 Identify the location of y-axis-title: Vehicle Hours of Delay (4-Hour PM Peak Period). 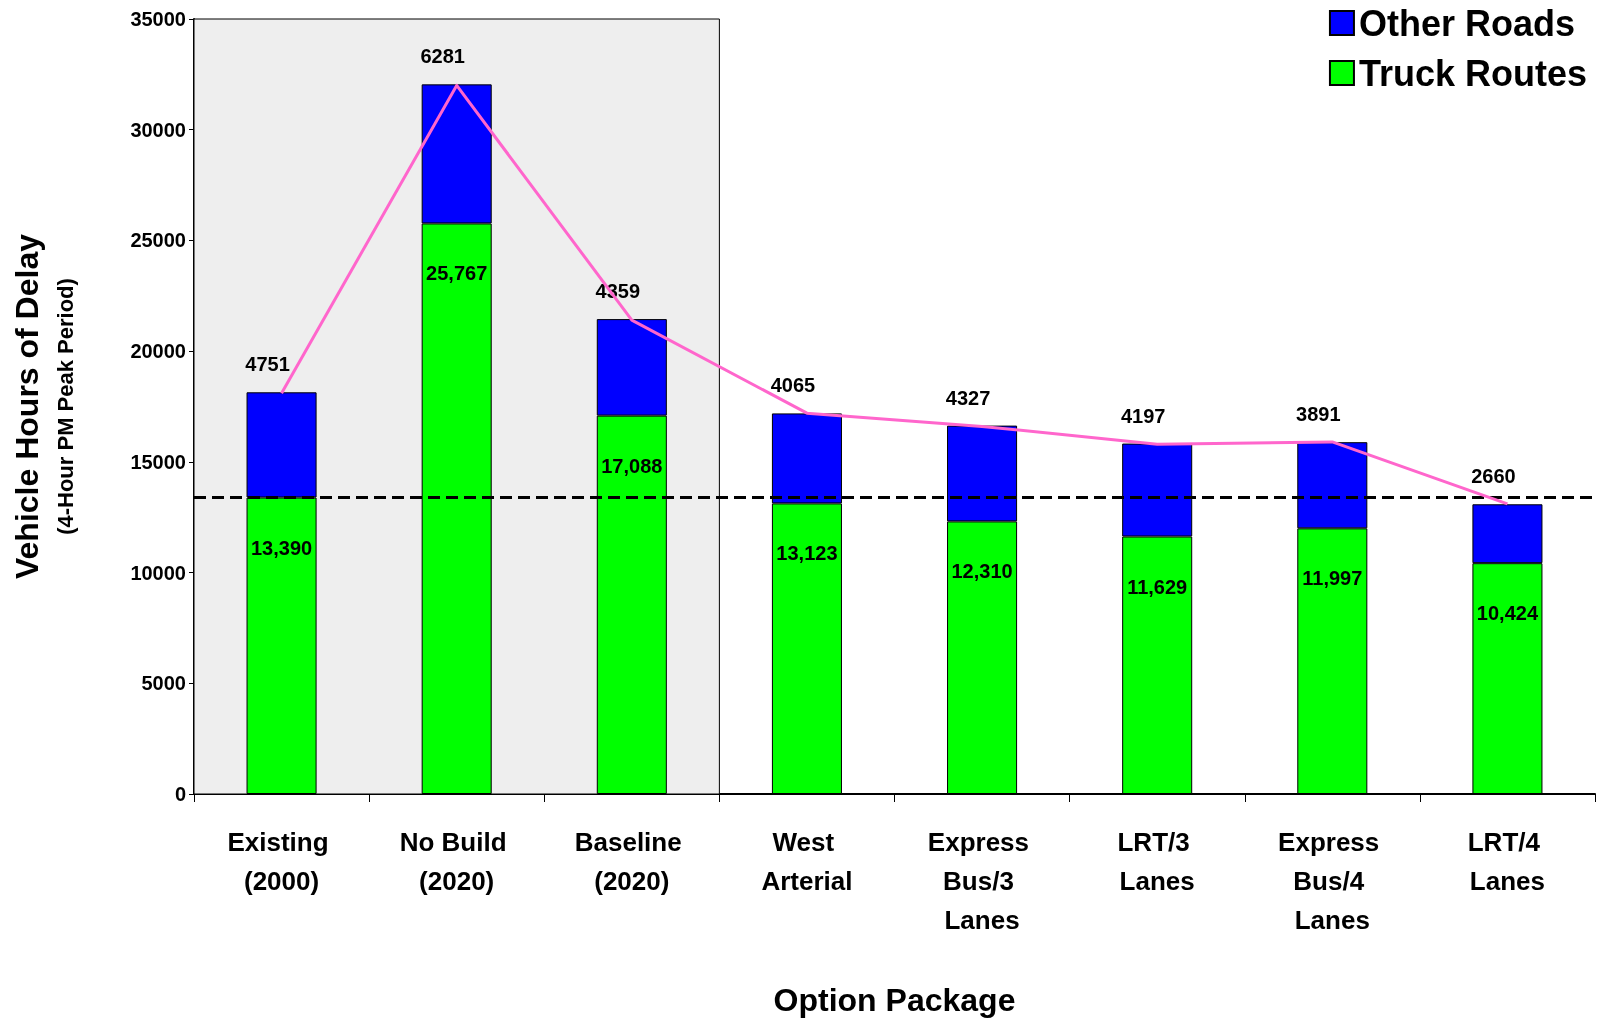
(43, 406).